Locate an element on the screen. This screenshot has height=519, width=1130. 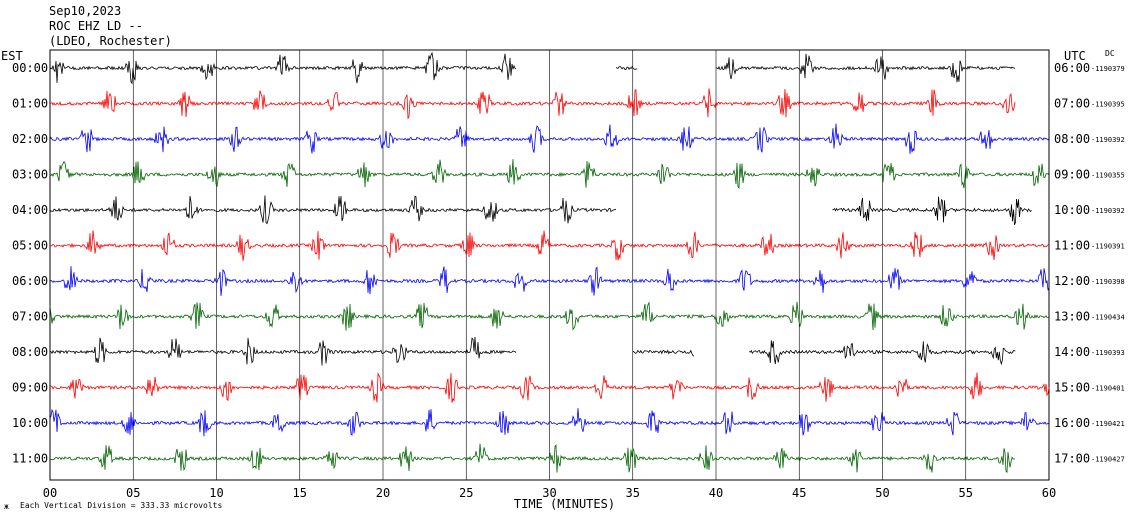
x-tick-label: 15 is located at coordinates (300, 493).